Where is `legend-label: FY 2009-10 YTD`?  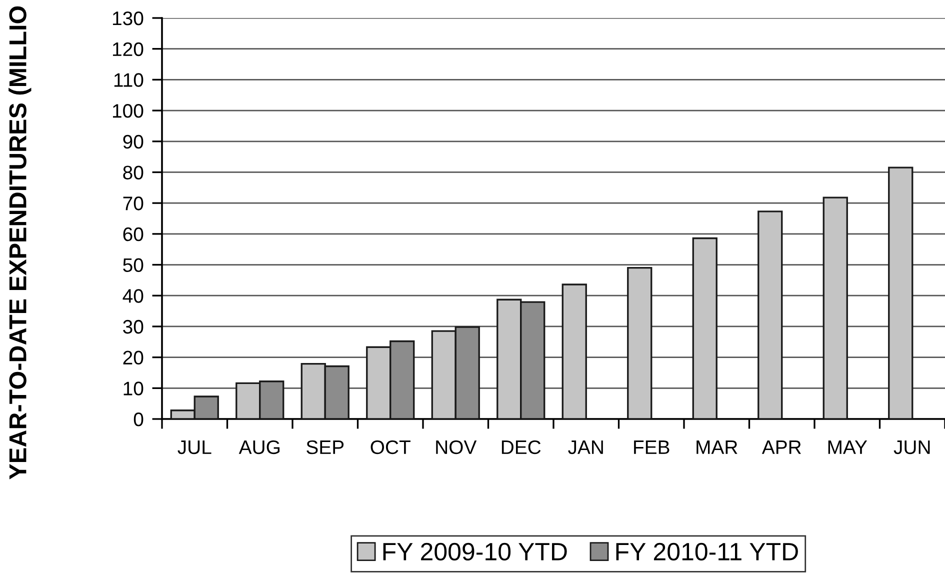 legend-label: FY 2009-10 YTD is located at coordinates (475, 551).